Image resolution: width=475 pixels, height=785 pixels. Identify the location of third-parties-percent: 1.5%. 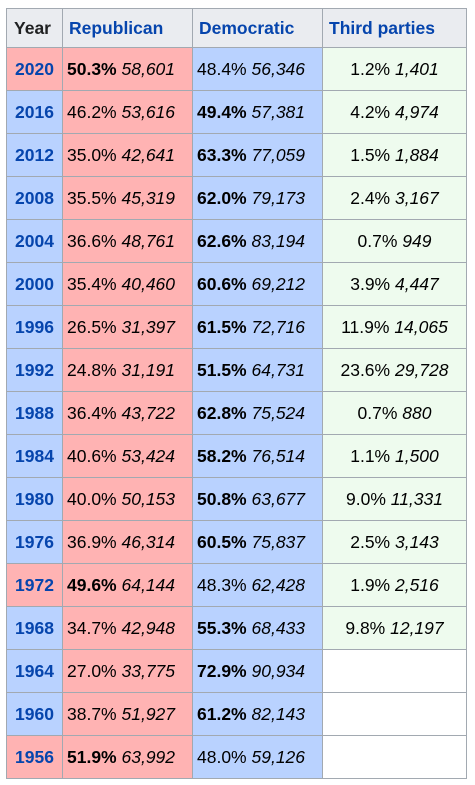
(370, 154).